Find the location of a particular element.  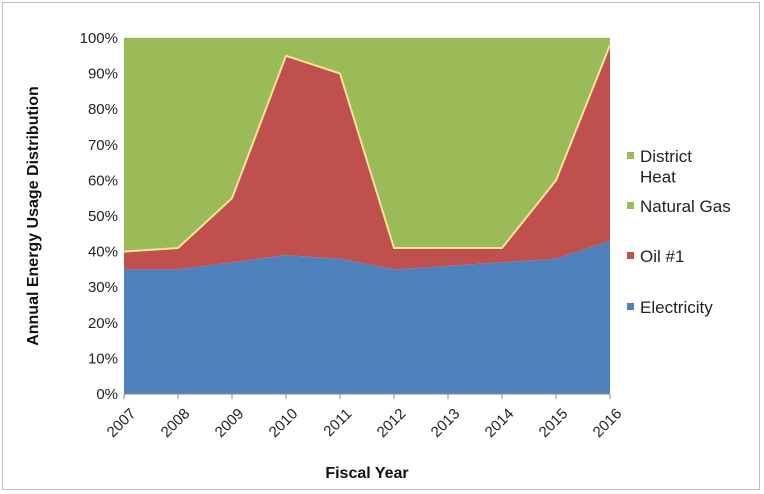

x-tick-label: 2009 is located at coordinates (230, 423).